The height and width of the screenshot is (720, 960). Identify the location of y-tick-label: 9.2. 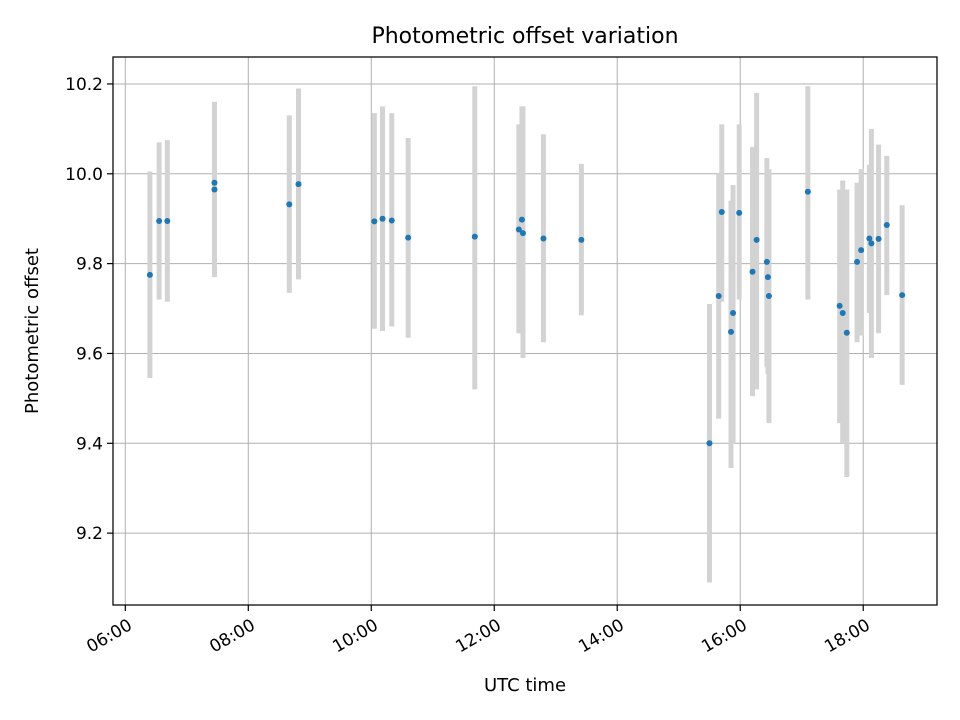
(89, 534).